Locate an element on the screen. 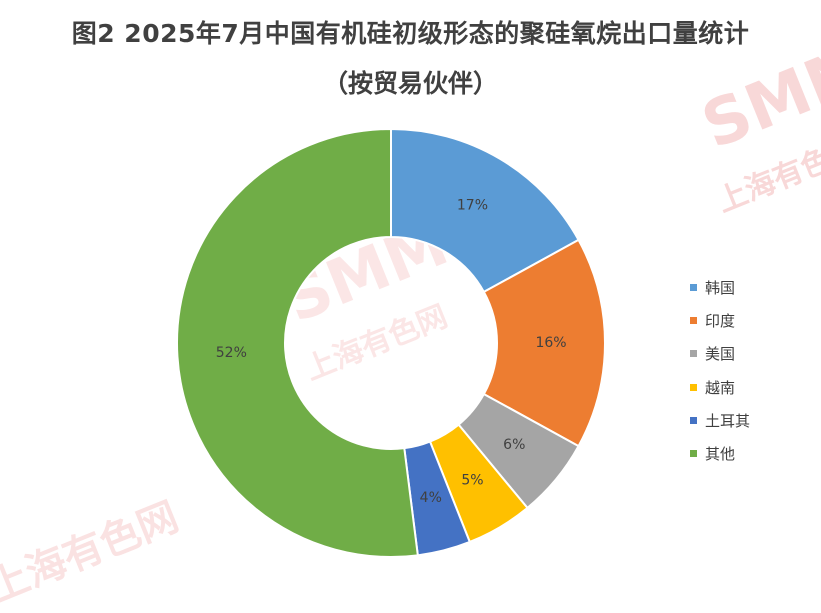 The width and height of the screenshot is (821, 613). legend-label-6: 其他 is located at coordinates (720, 454).